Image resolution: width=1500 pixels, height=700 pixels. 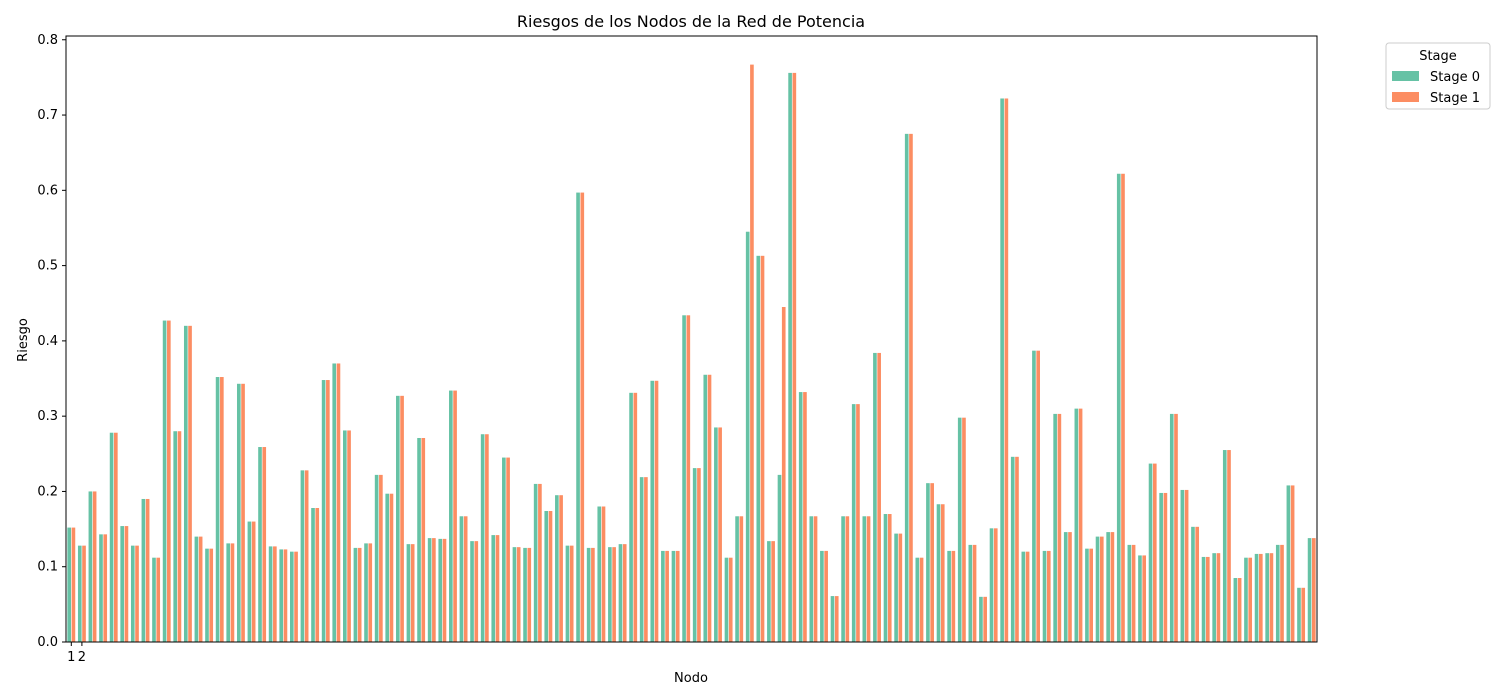 What do you see at coordinates (47, 642) in the screenshot?
I see `y-tick-label: 0.0` at bounding box center [47, 642].